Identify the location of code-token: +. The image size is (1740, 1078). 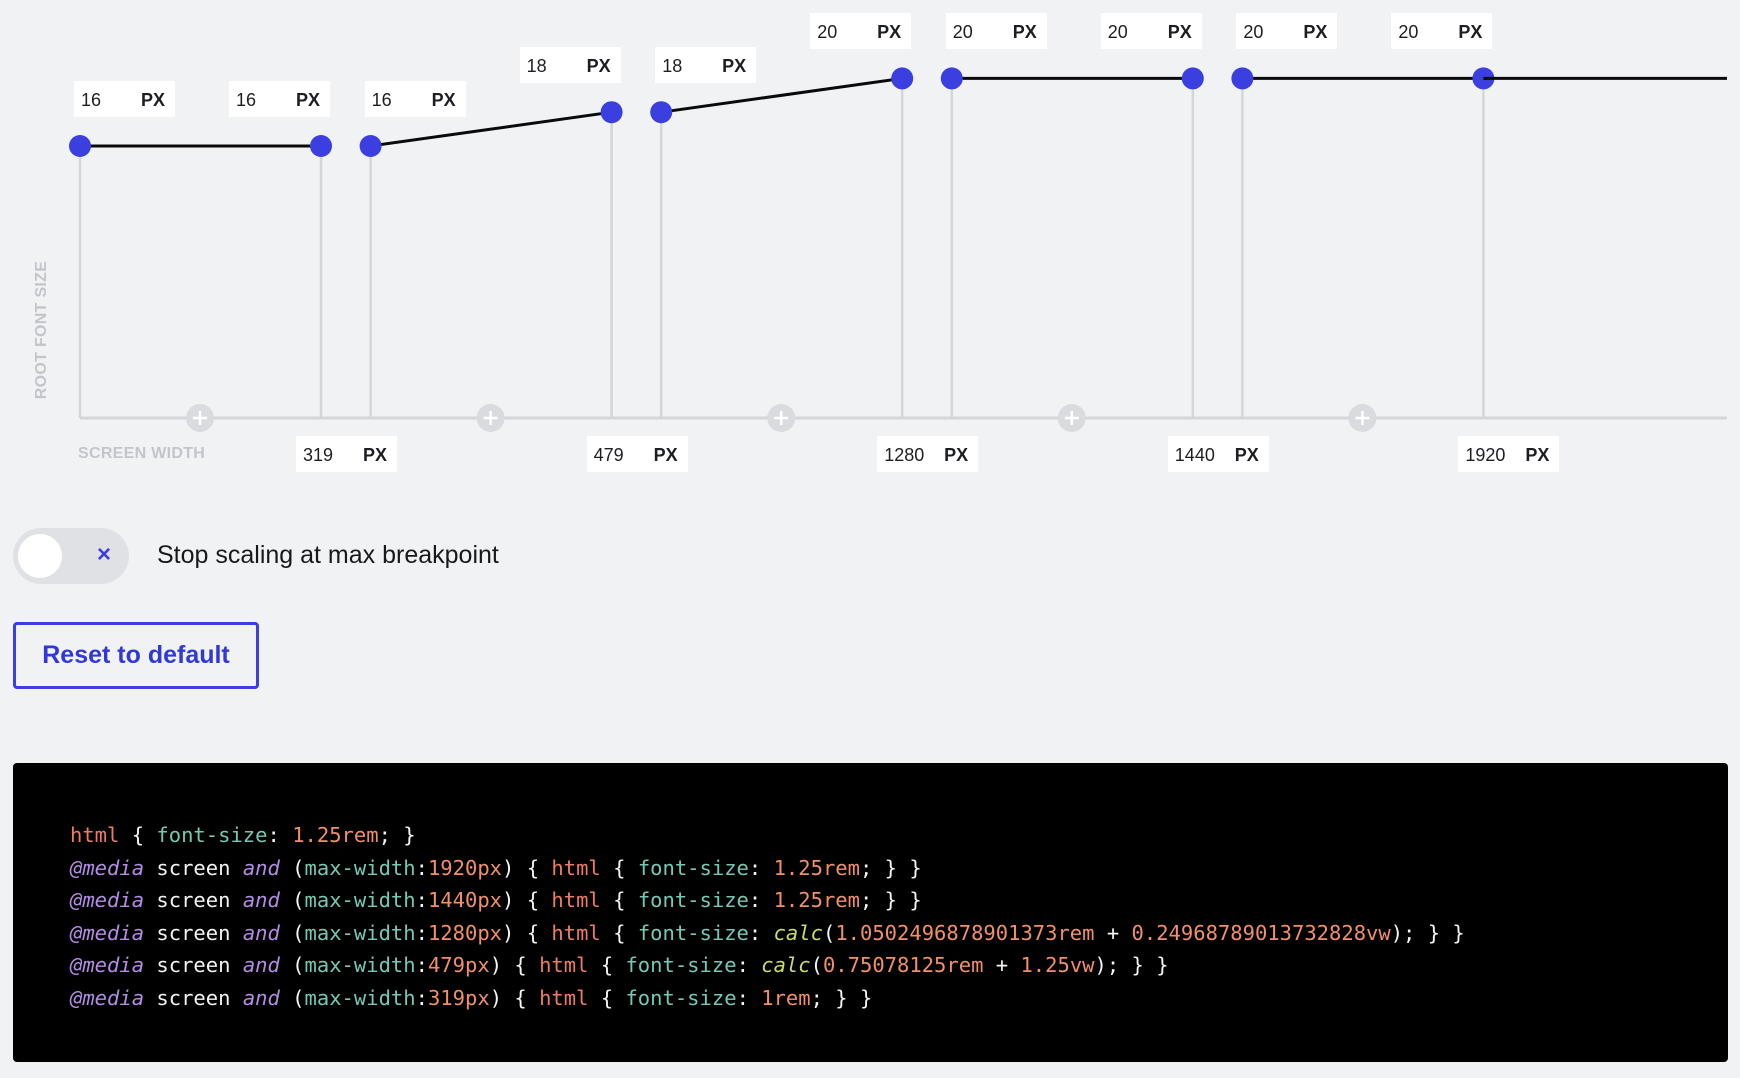
(1002, 965).